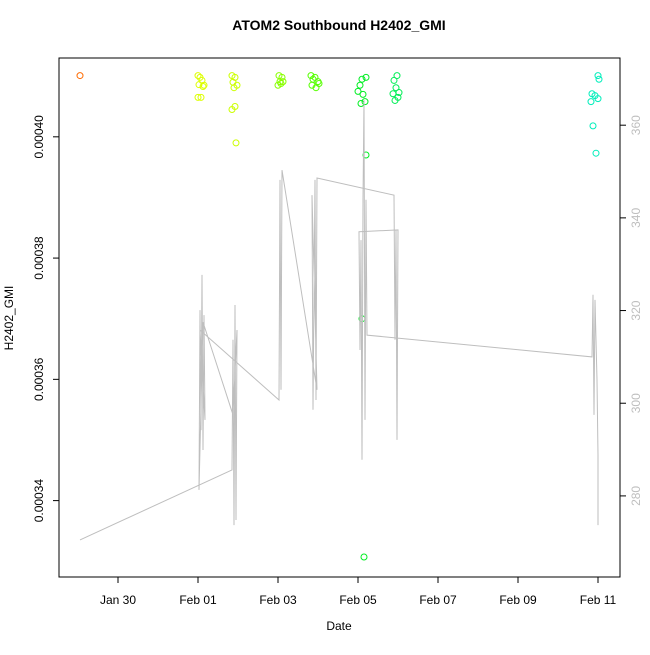  Describe the element at coordinates (39, 379) in the screenshot. I see `y-tick-label: 0.00036` at that location.